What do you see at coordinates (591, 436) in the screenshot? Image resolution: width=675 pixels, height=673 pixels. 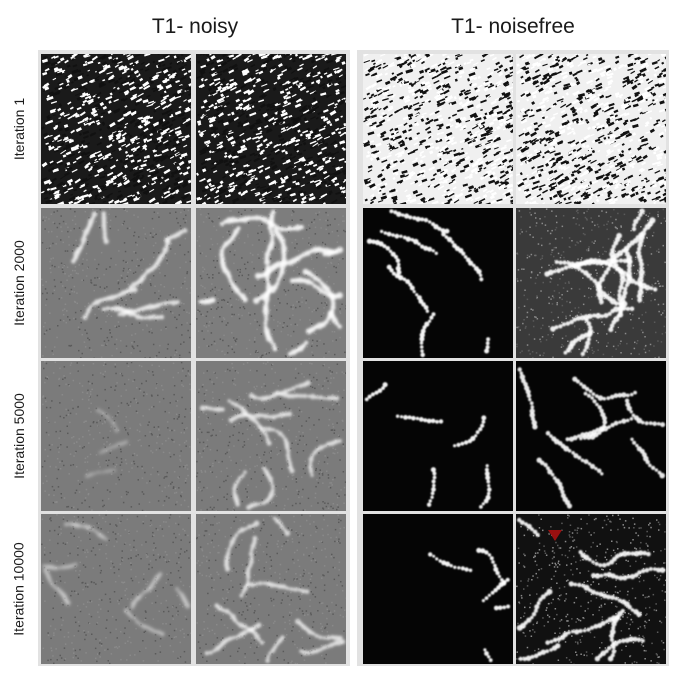 I see `image-iteration-5000-noisefree-b` at bounding box center [591, 436].